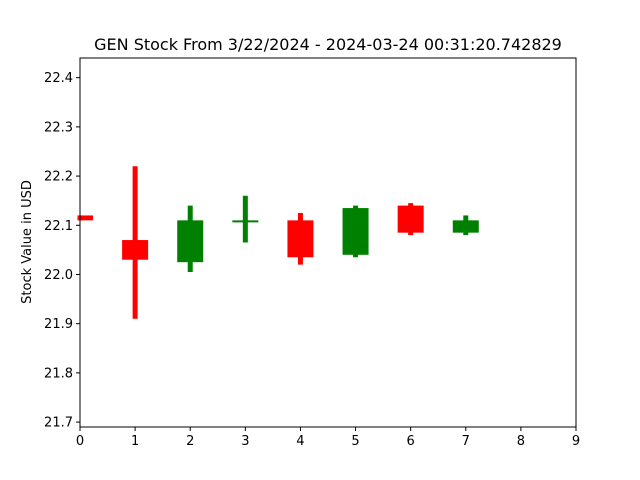 This screenshot has width=640, height=480. What do you see at coordinates (135, 441) in the screenshot?
I see `x-tick-label: 1` at bounding box center [135, 441].